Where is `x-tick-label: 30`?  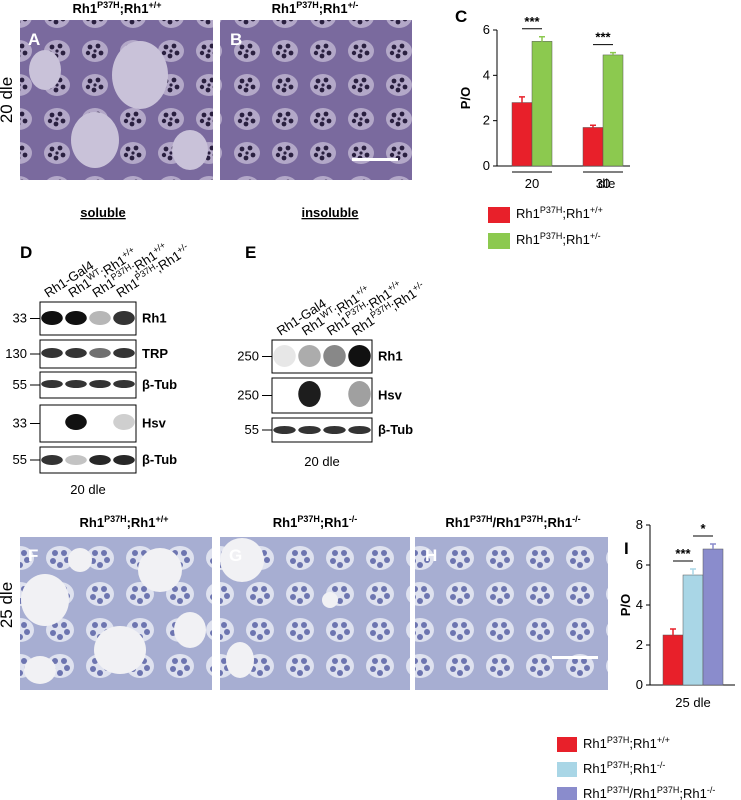
x-tick-label: 30 is located at coordinates (603, 183).